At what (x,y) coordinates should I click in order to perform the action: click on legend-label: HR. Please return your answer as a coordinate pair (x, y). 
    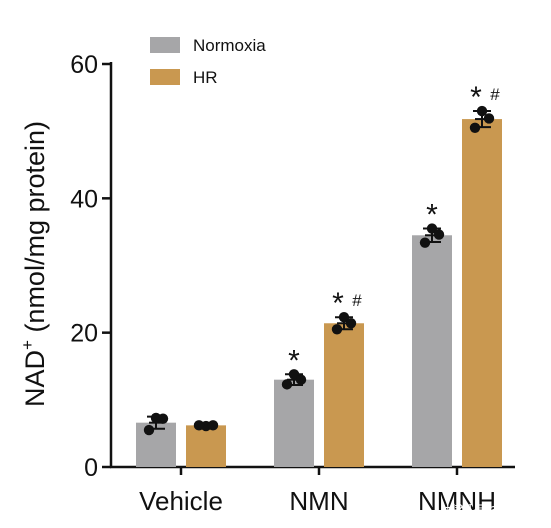
    Looking at the image, I should click on (205, 77).